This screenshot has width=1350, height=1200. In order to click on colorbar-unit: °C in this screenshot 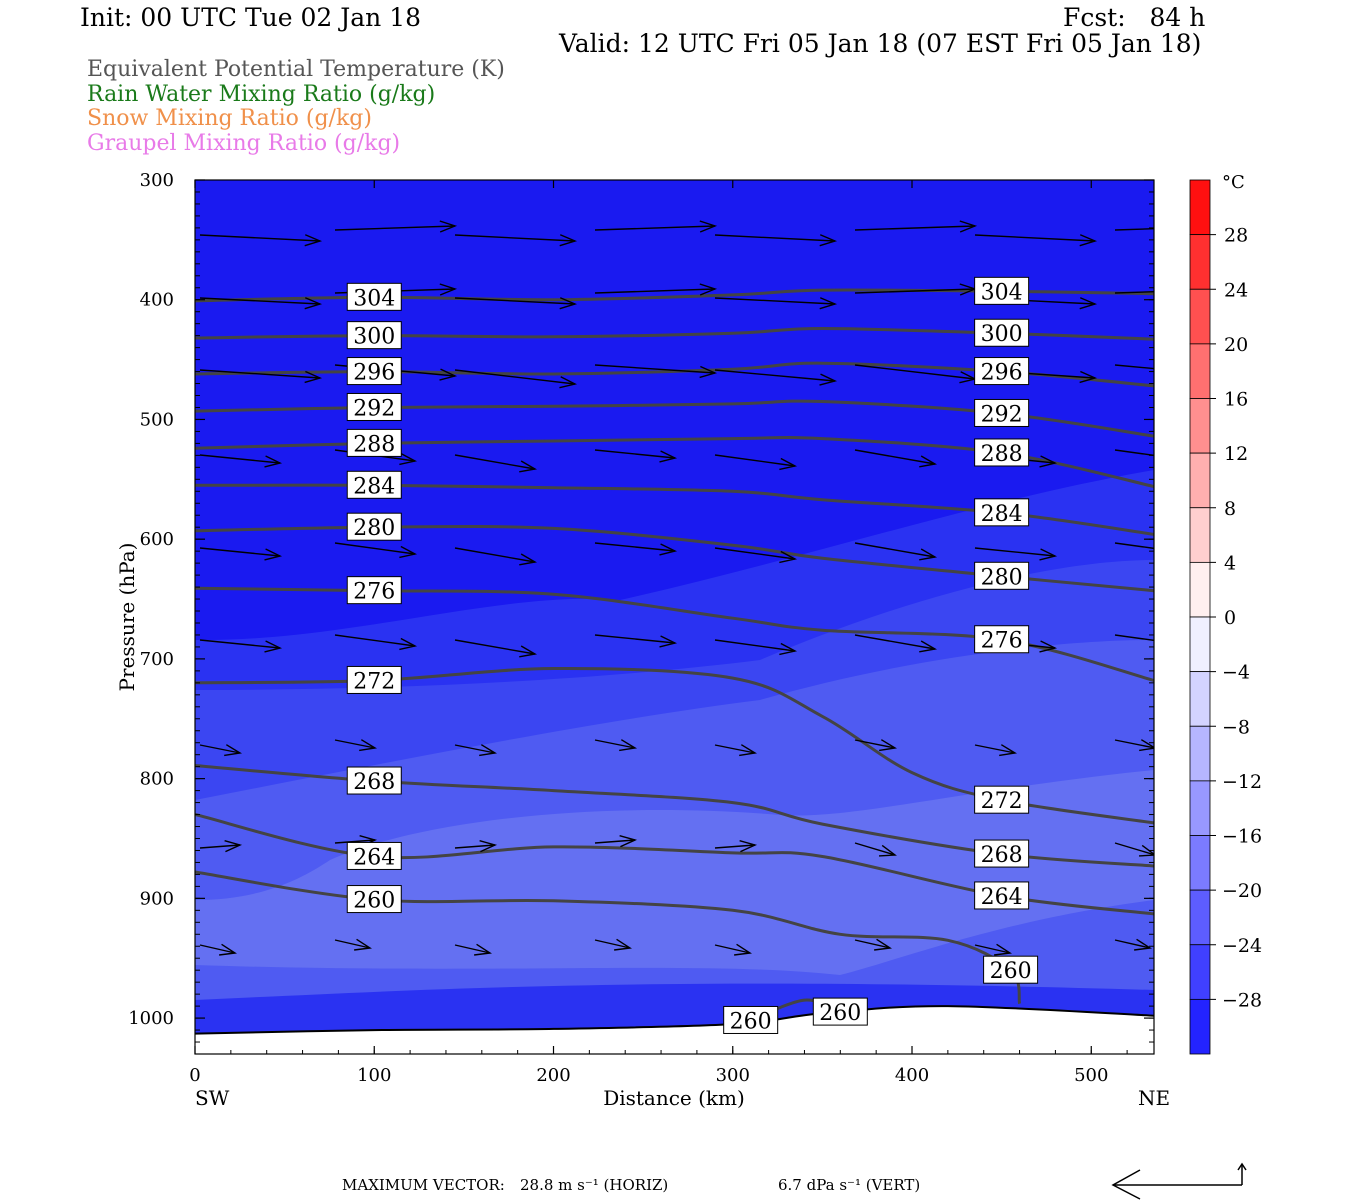, I will do `click(1233, 182)`.